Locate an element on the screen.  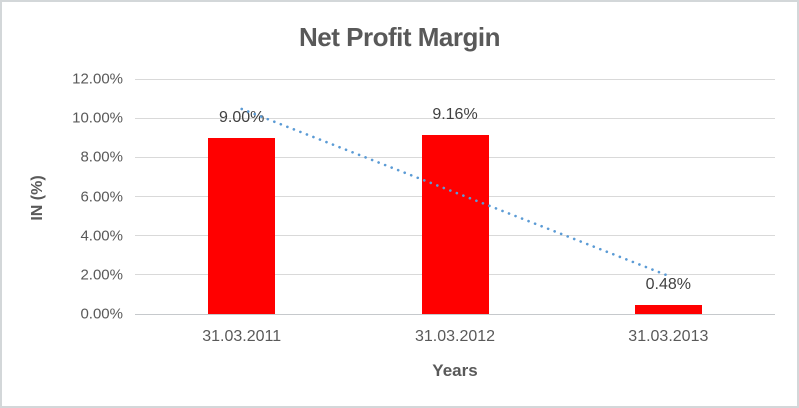
y-tick-label: 0.00% is located at coordinates (101, 314).